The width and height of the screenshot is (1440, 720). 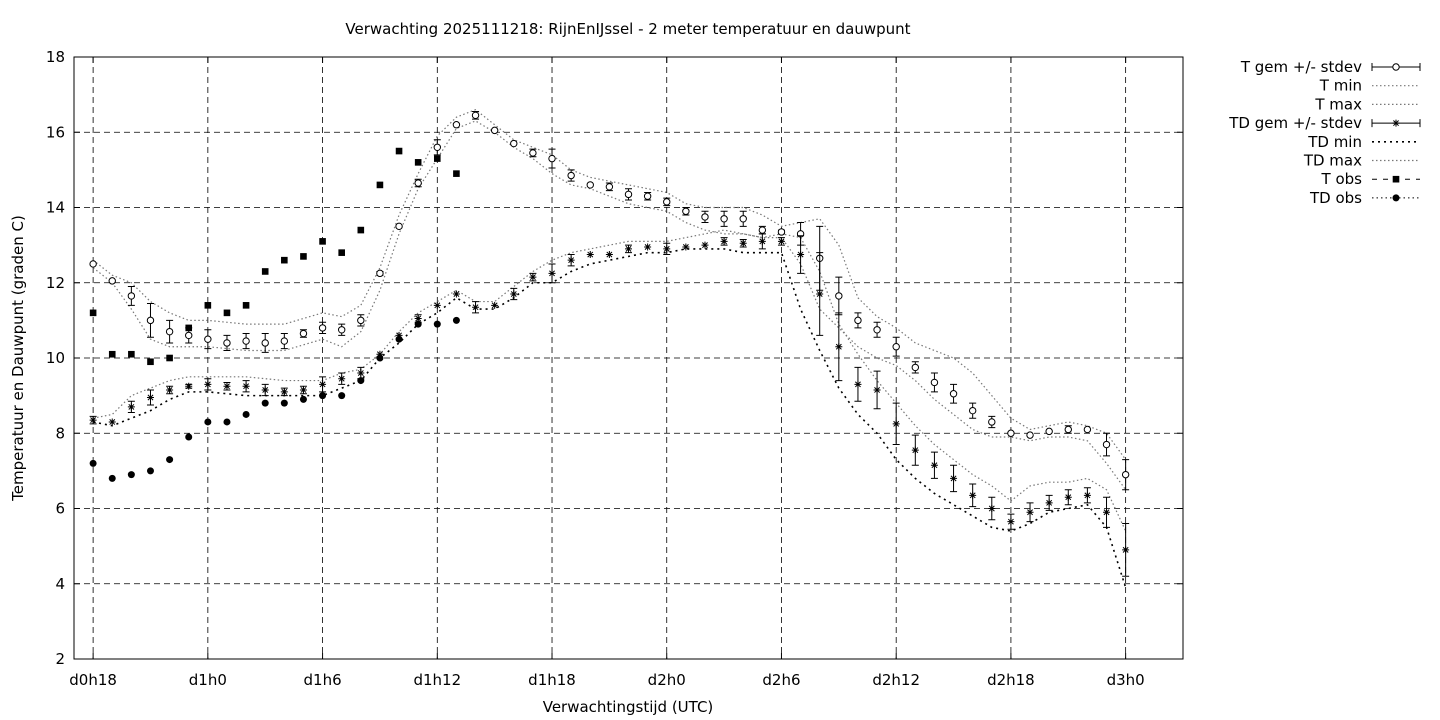 What do you see at coordinates (552, 680) in the screenshot?
I see `x-tick-label: d1h18` at bounding box center [552, 680].